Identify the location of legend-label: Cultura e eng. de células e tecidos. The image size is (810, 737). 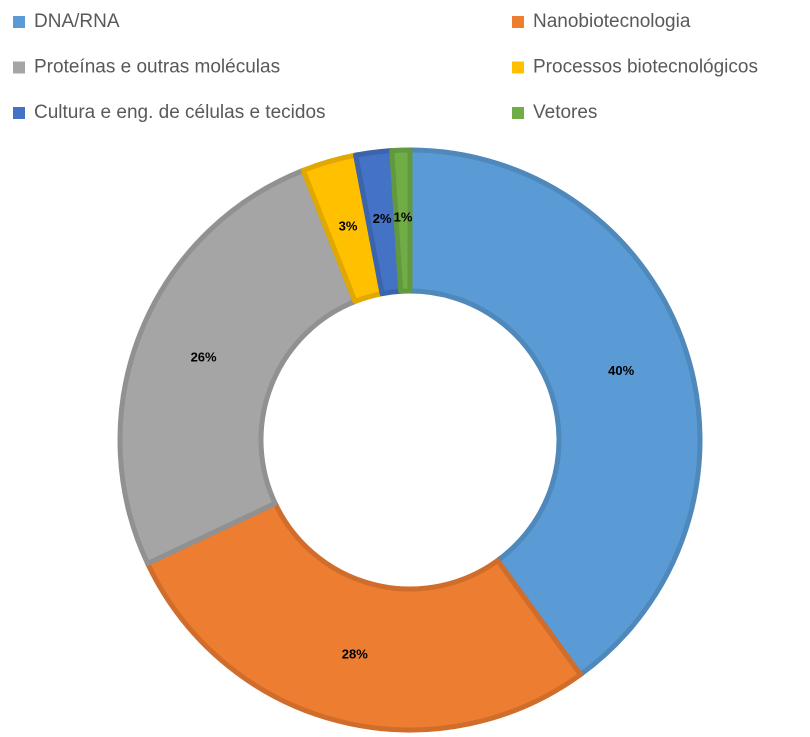
(180, 112).